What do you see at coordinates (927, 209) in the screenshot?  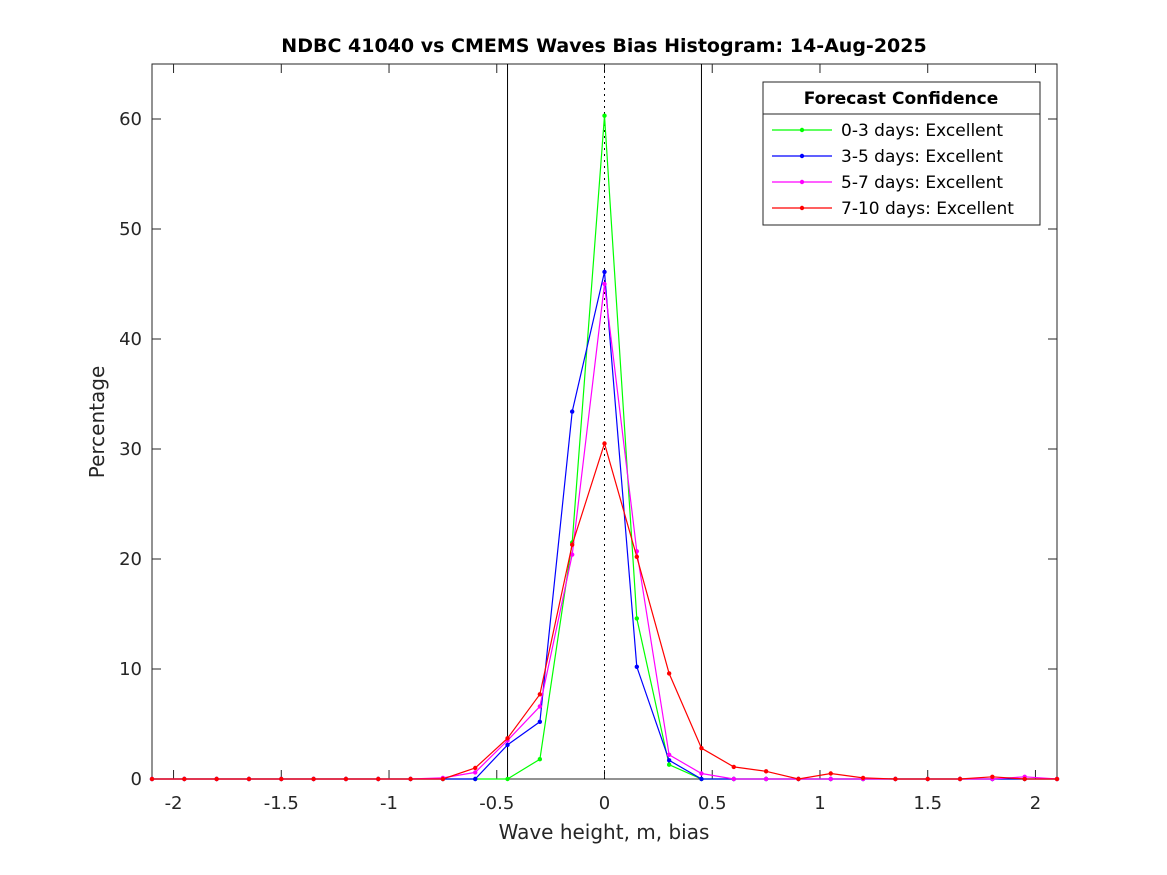 I see `legend-label: 7-10 days: Excellent` at bounding box center [927, 209].